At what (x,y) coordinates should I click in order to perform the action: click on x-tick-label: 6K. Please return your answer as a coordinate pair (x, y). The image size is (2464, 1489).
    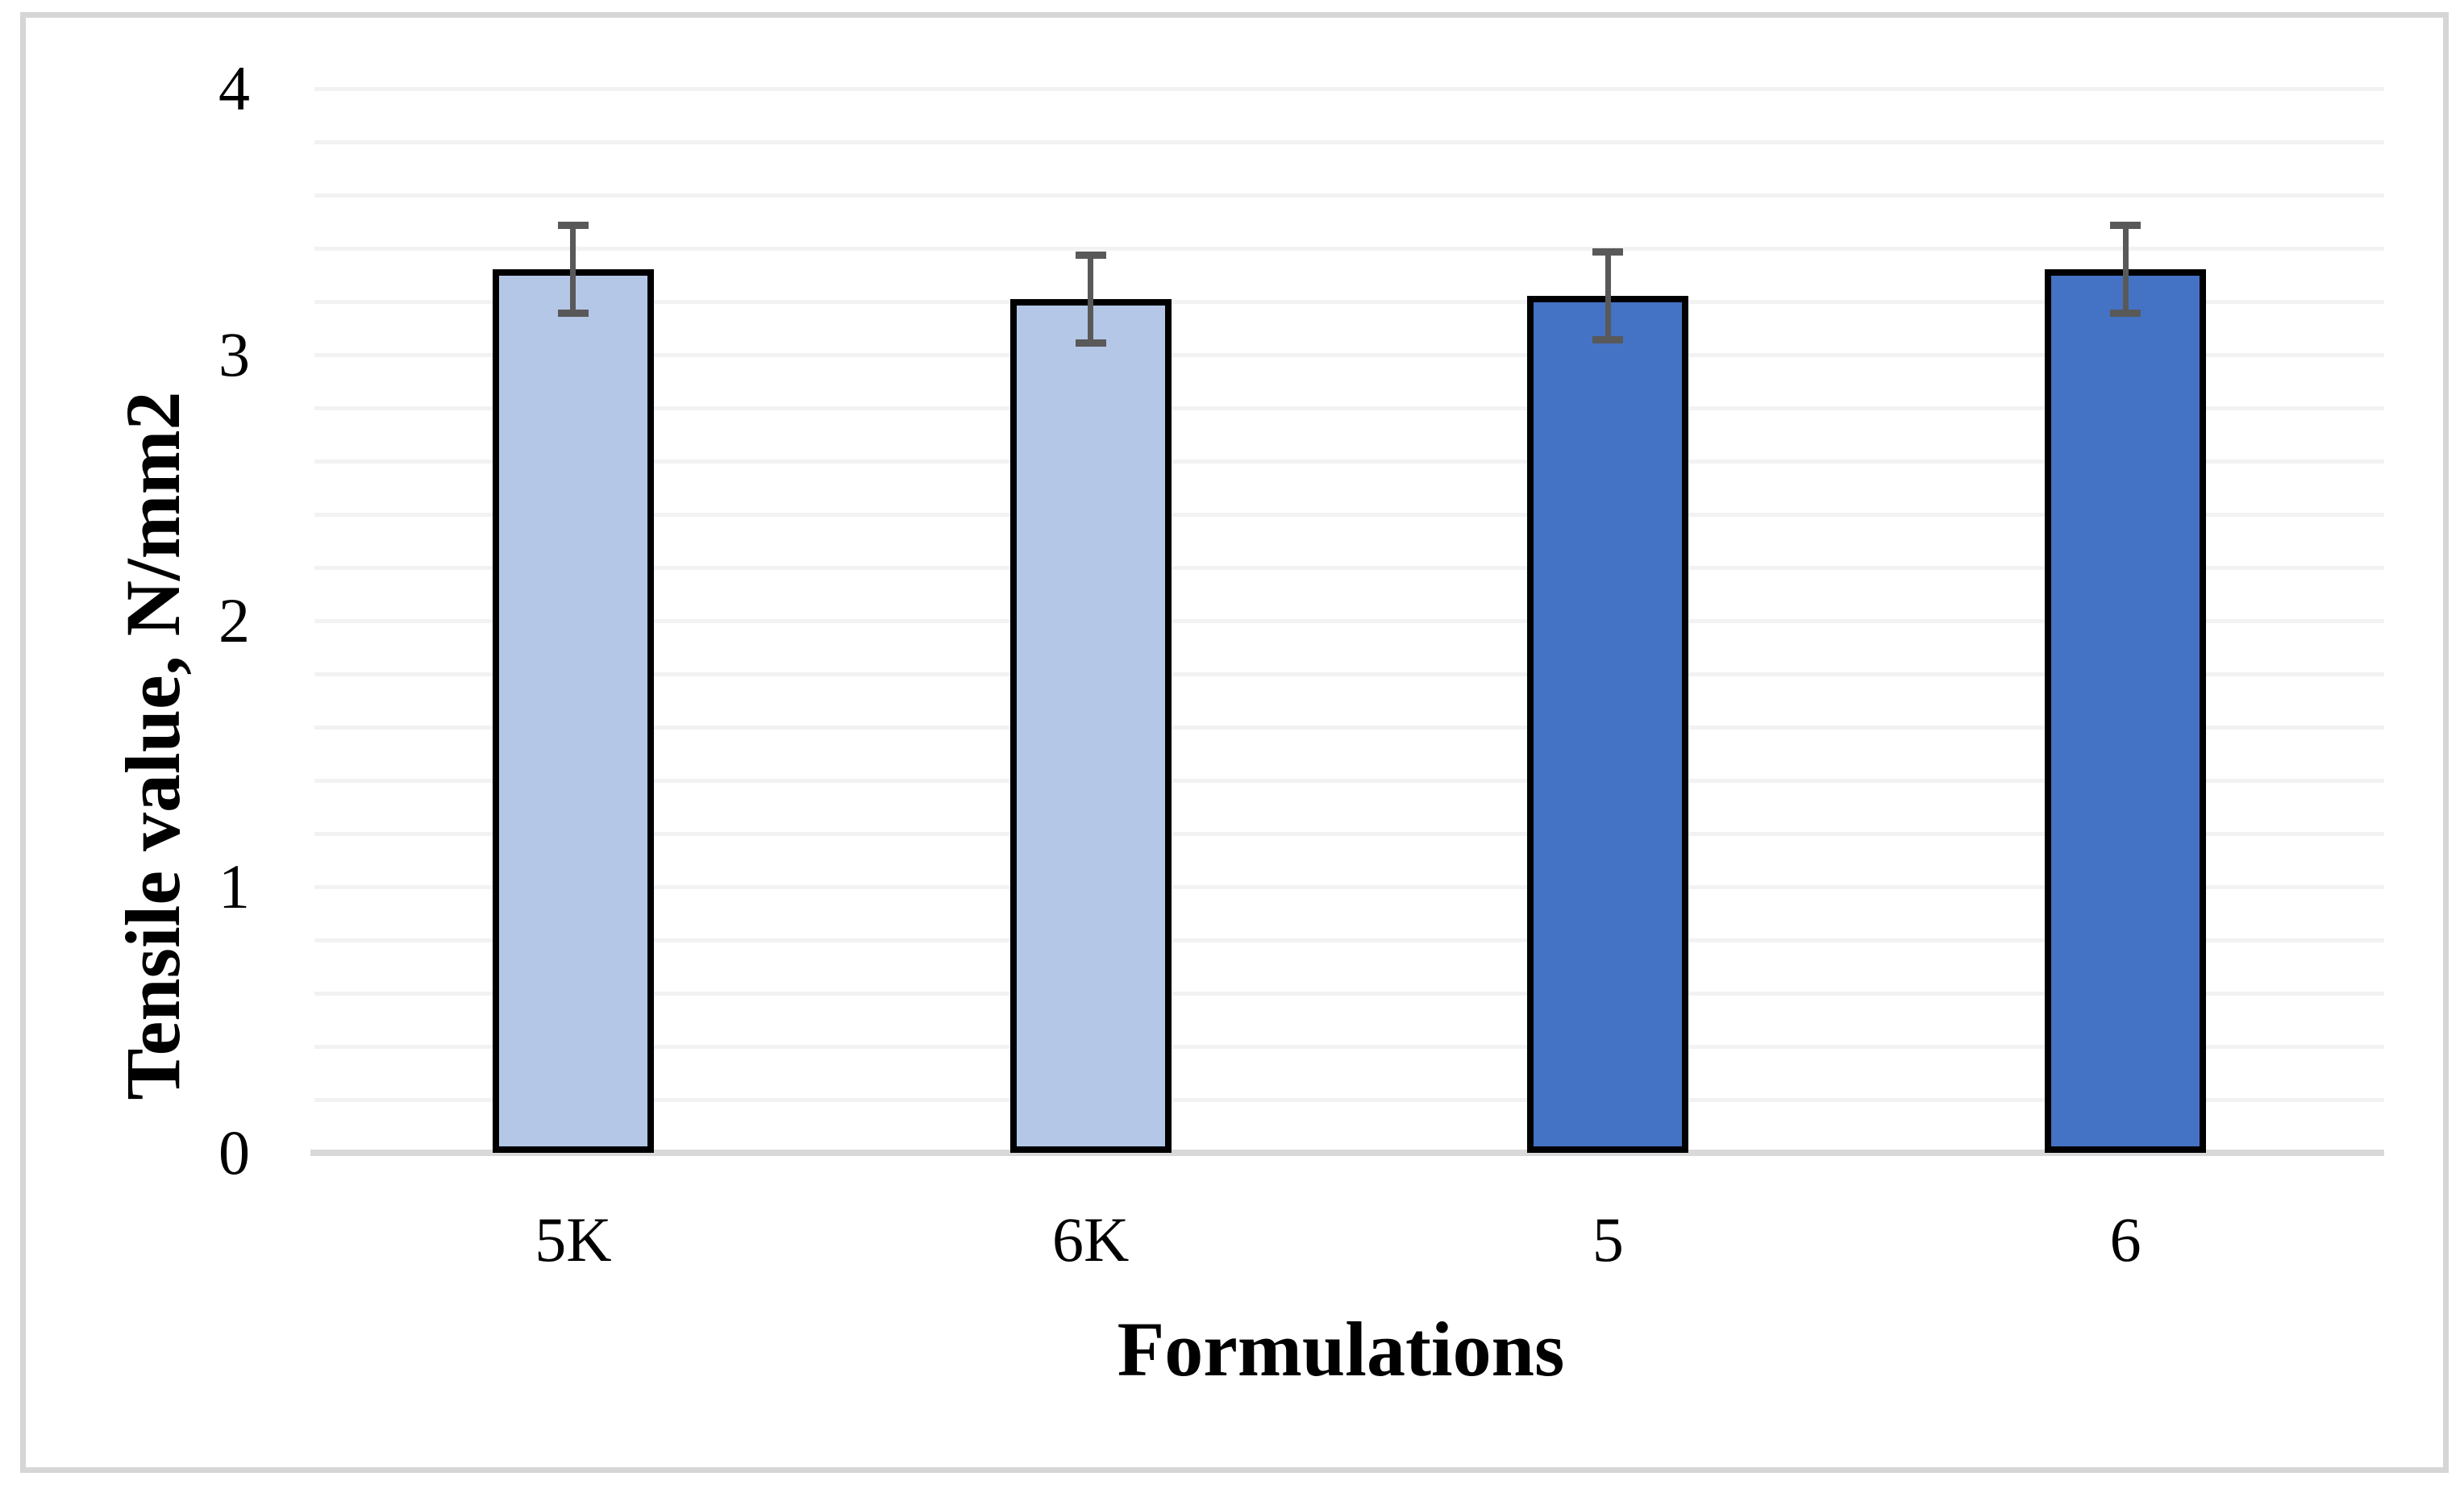
    Looking at the image, I should click on (1090, 1239).